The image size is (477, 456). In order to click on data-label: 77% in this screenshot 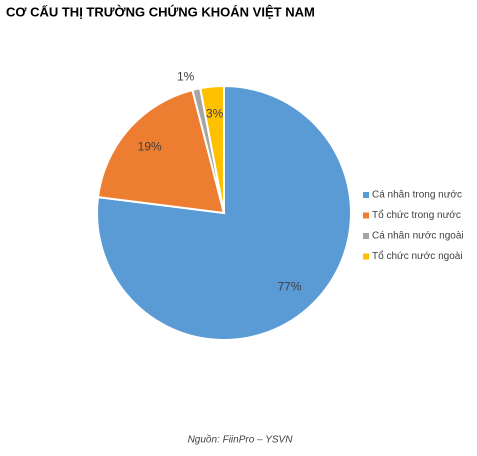, I will do `click(289, 286)`.